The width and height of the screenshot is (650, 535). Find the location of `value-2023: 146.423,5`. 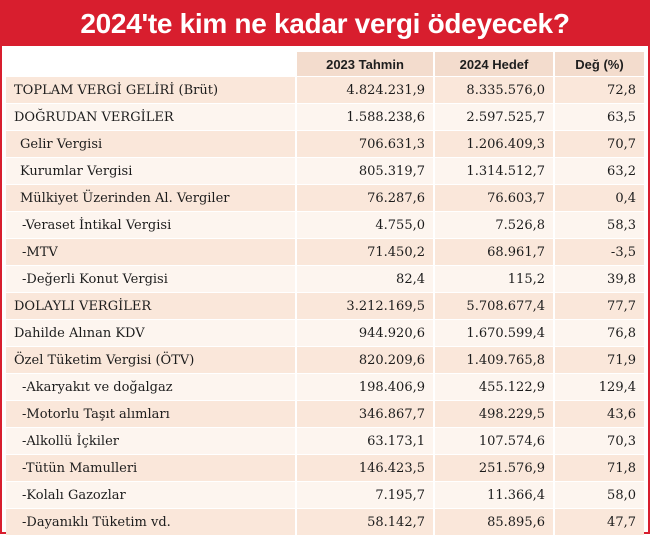

value-2023: 146.423,5 is located at coordinates (365, 468).